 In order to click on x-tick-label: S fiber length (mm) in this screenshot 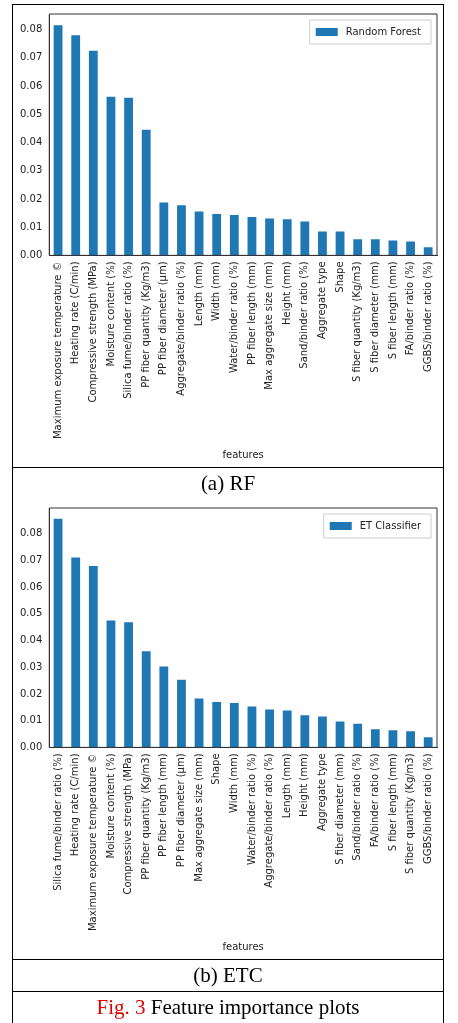, I will do `click(392, 802)`.